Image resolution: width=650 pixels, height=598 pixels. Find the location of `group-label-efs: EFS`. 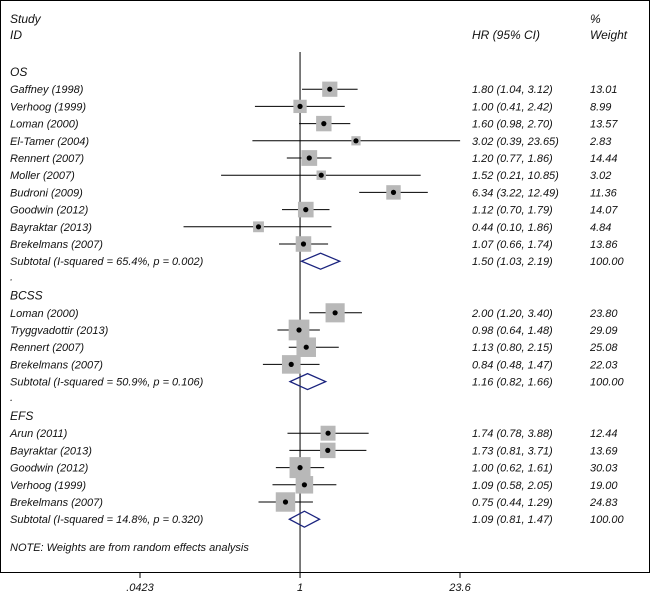

group-label-efs: EFS is located at coordinates (21, 416).